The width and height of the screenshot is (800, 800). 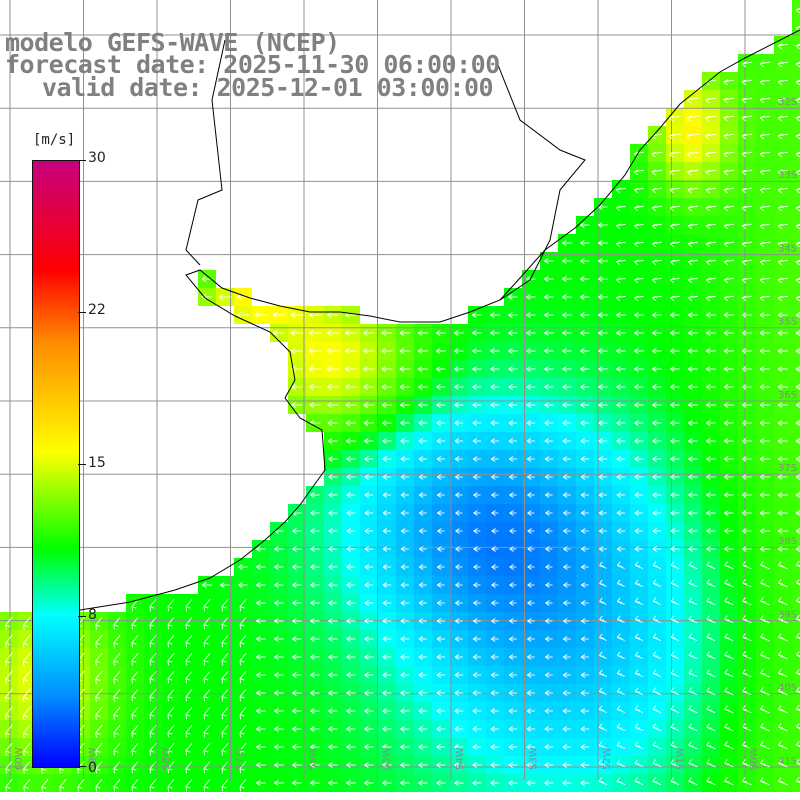 I want to click on lat-label: 37S, so click(x=787, y=468).